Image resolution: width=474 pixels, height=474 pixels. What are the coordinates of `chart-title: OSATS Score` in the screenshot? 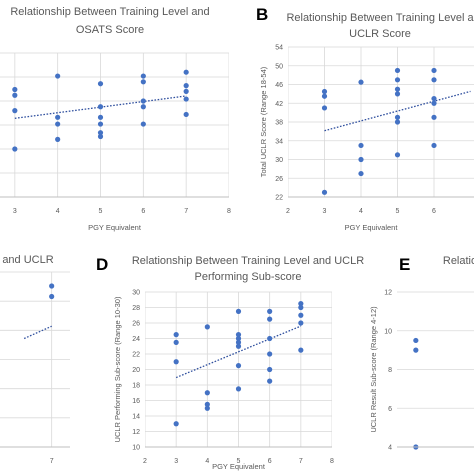 It's located at (110, 30).